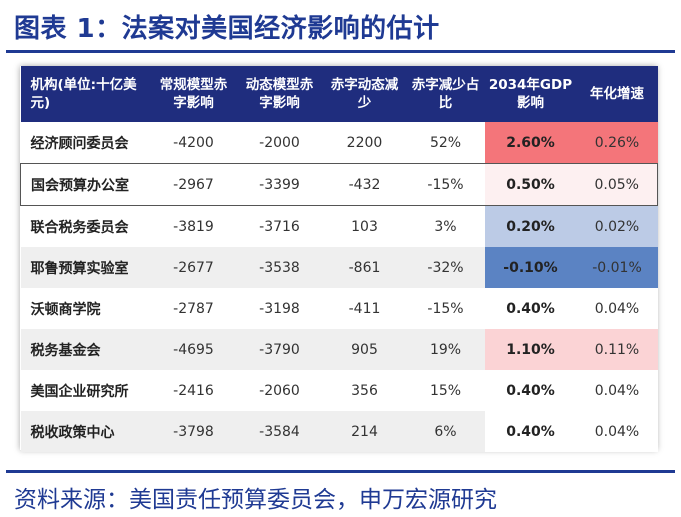 This screenshot has height=517, width=681. What do you see at coordinates (279, 184) in the screenshot?
I see `dynamic-deficit-cell: -3399` at bounding box center [279, 184].